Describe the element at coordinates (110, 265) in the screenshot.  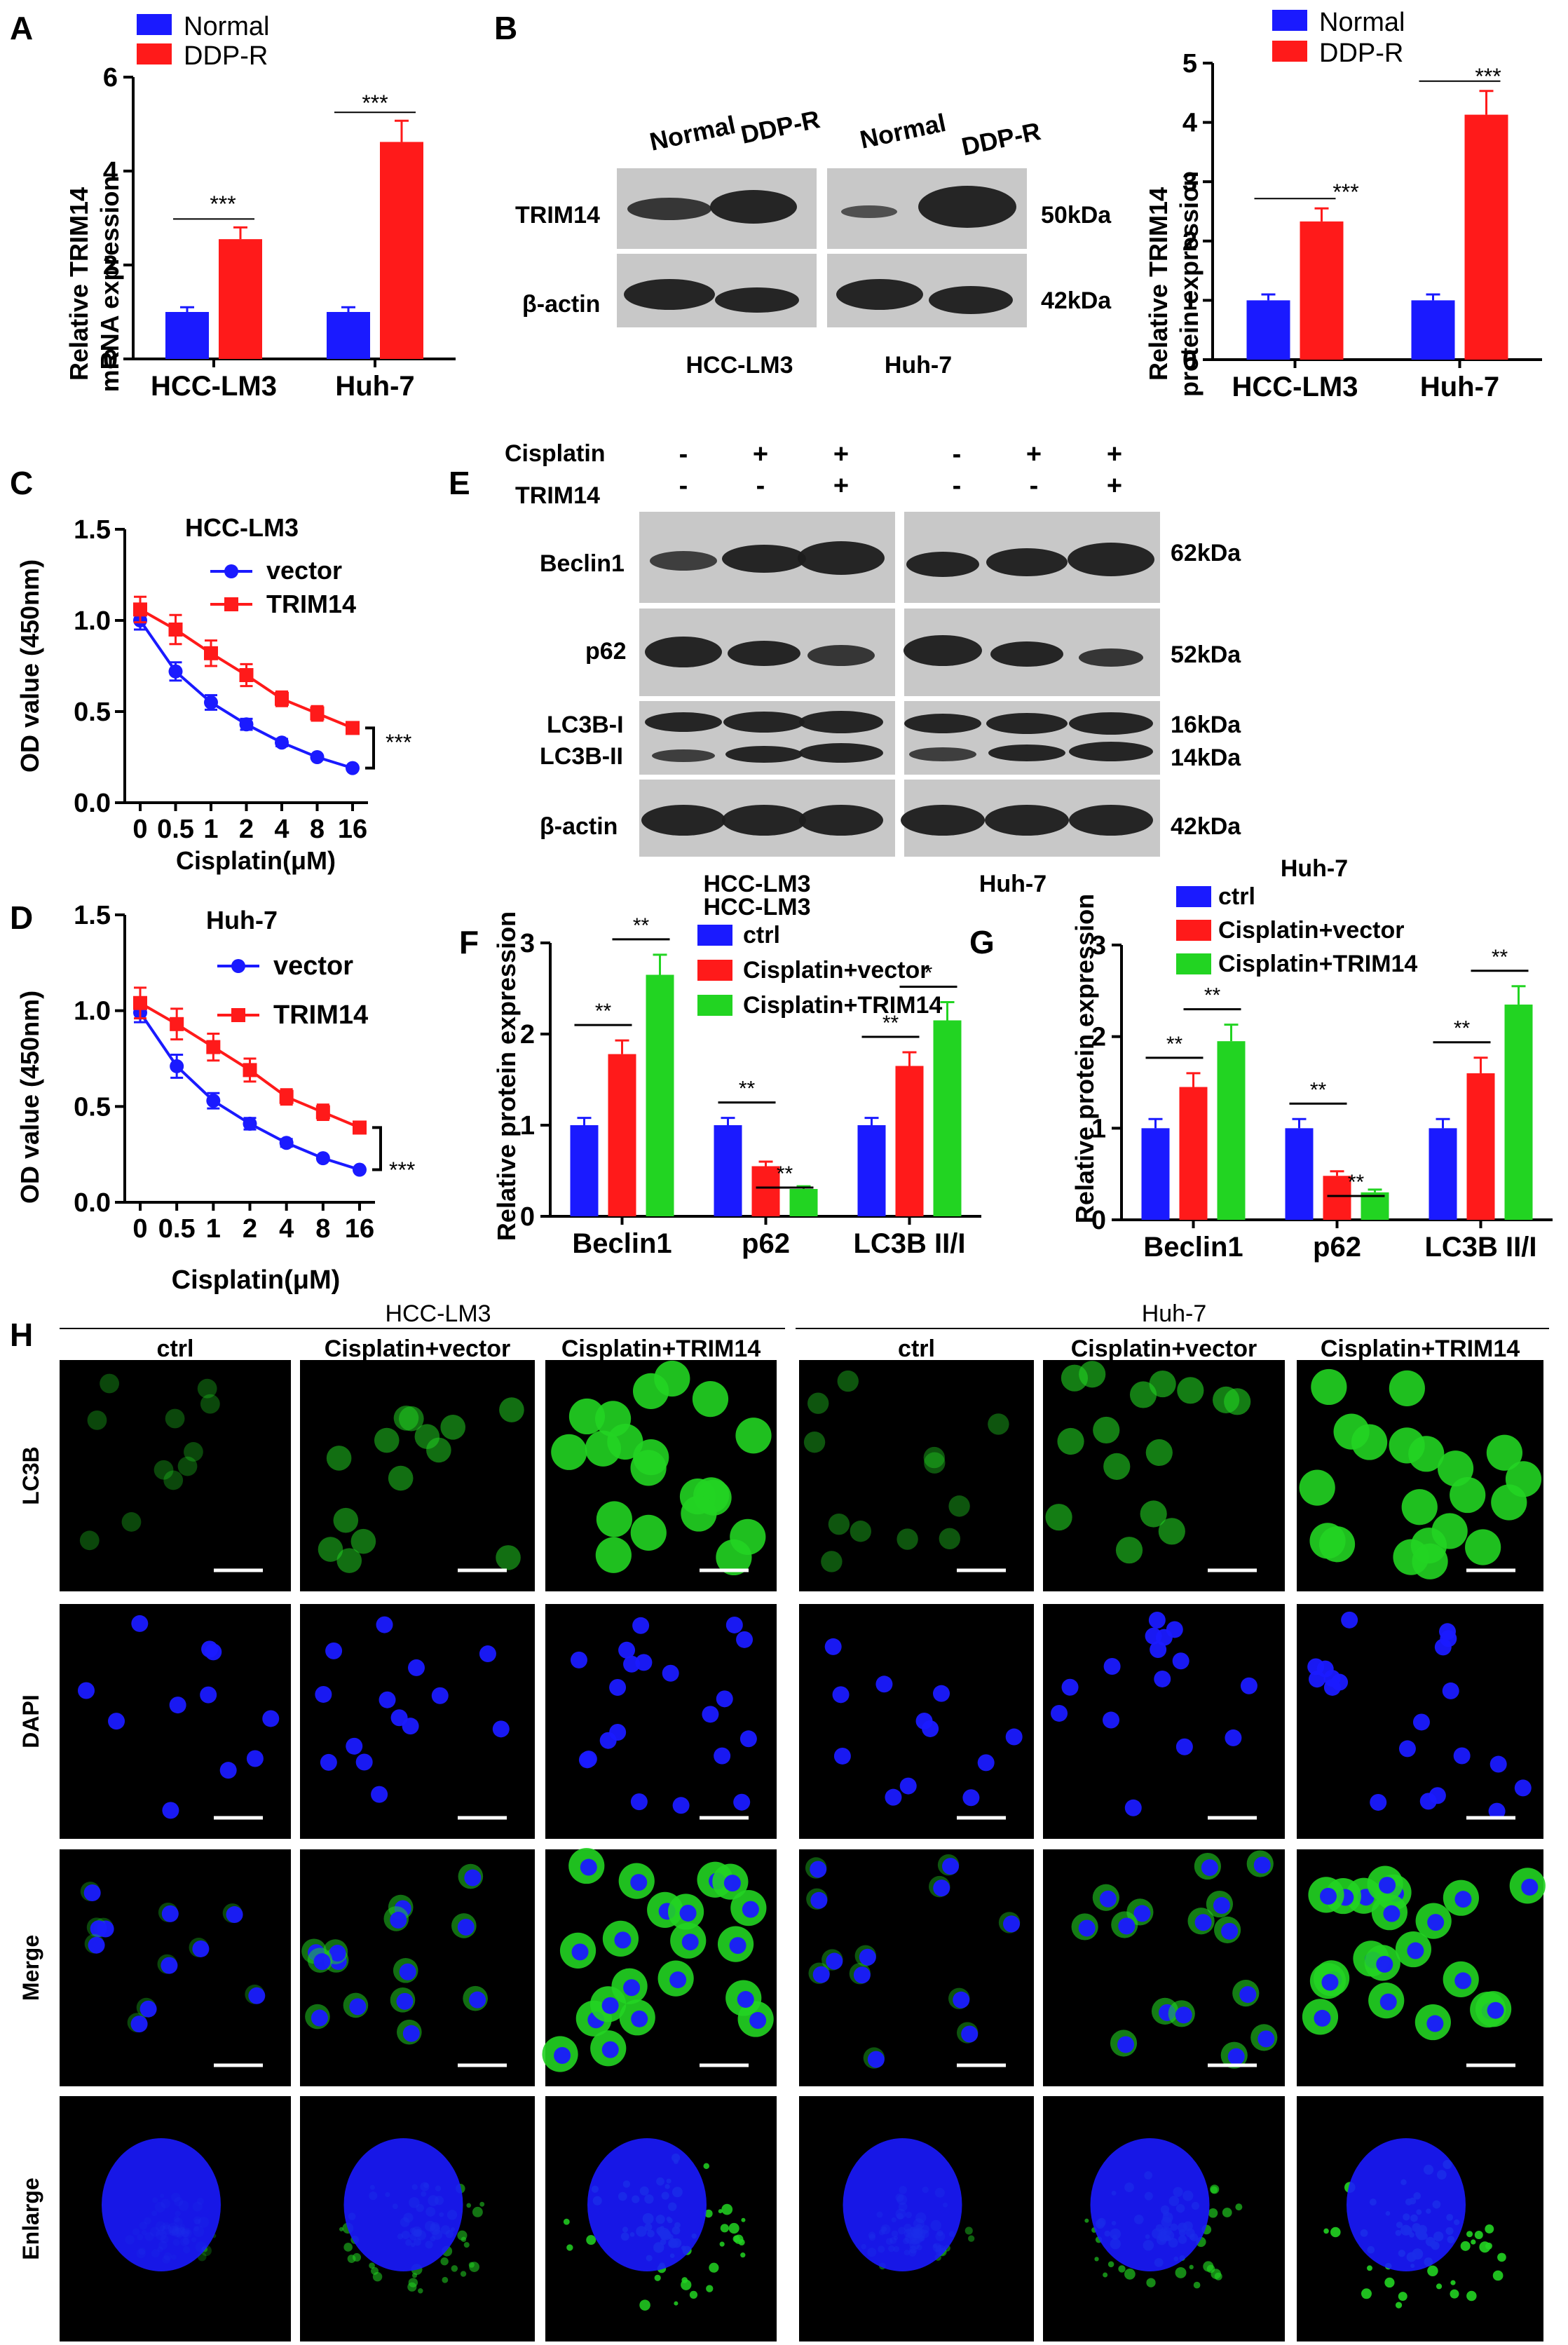
I see `y-tick-label: 2` at that location.